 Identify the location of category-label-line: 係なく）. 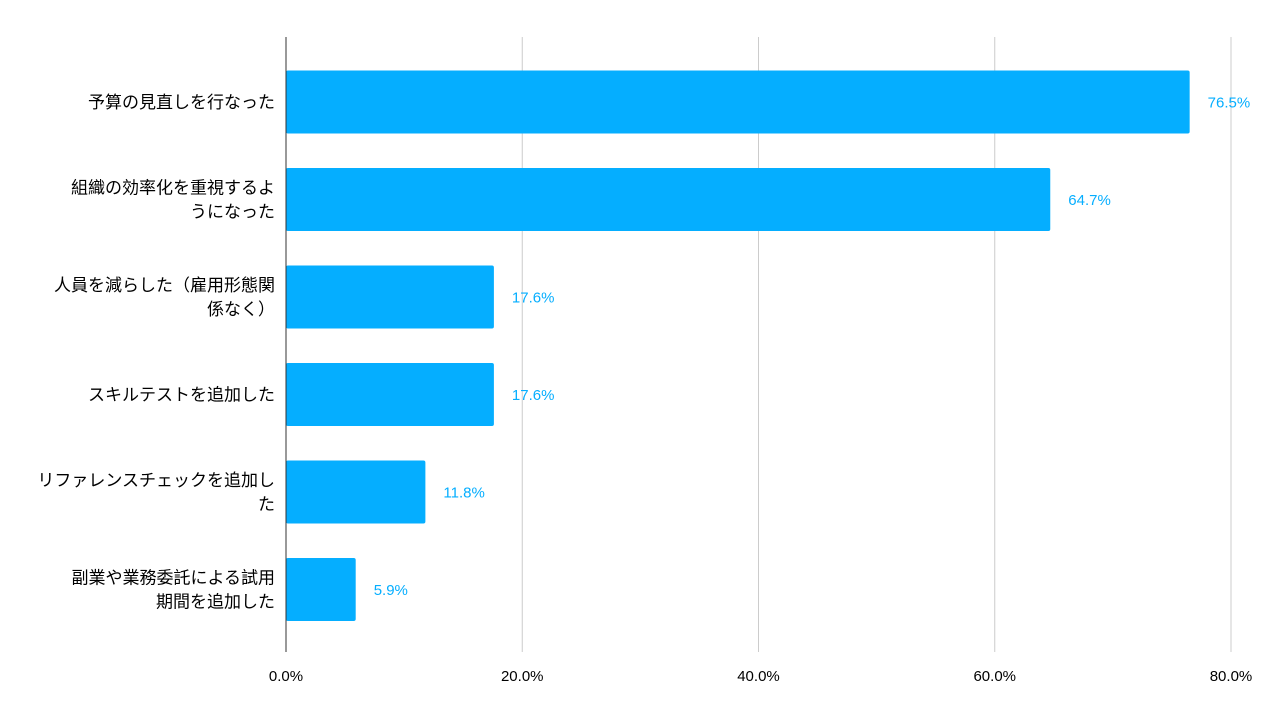
(241, 310).